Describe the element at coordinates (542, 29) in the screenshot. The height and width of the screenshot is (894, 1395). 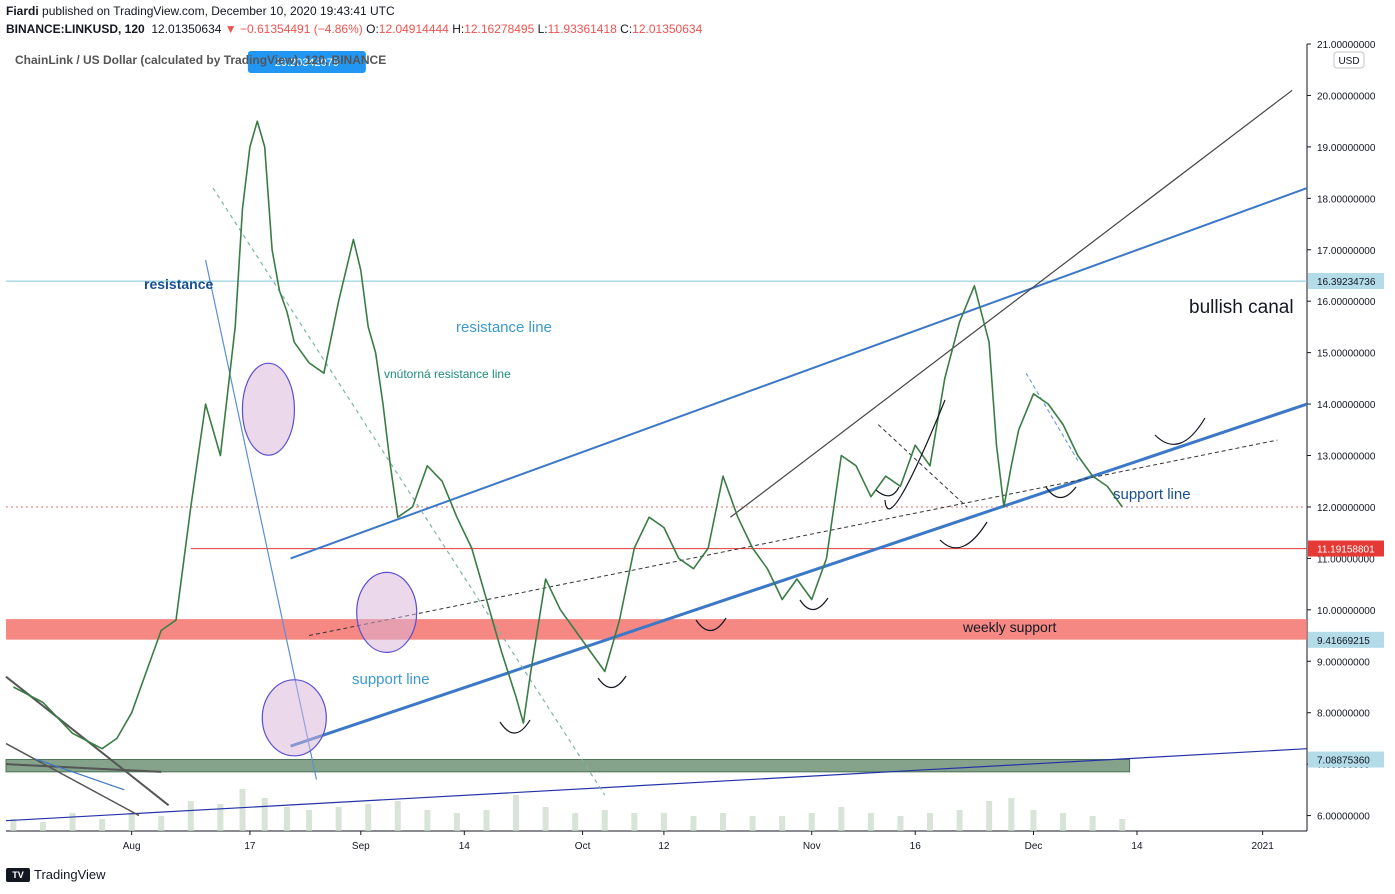
I see `low-label: L:` at that location.